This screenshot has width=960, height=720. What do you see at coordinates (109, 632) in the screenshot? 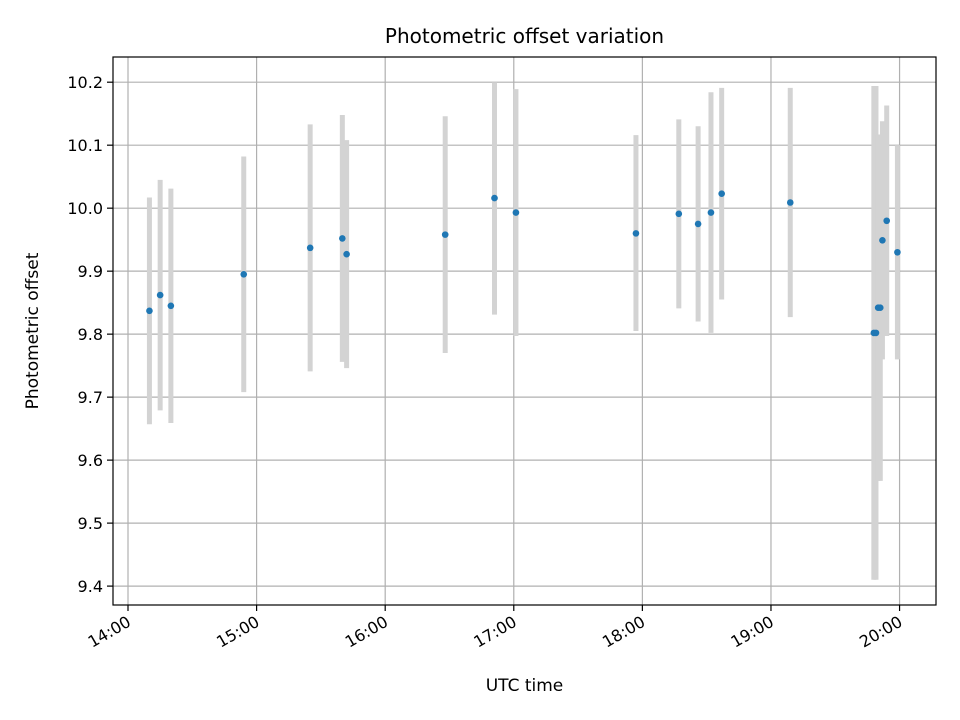
I see `x-tick-label: 14:00` at bounding box center [109, 632].